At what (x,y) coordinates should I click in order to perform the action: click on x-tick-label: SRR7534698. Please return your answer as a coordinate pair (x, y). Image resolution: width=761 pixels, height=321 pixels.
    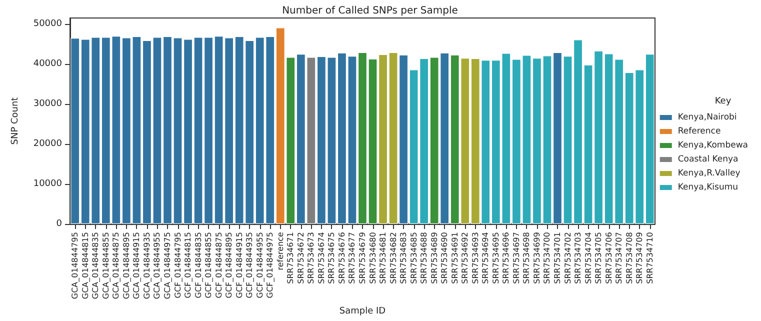
    Looking at the image, I should click on (527, 258).